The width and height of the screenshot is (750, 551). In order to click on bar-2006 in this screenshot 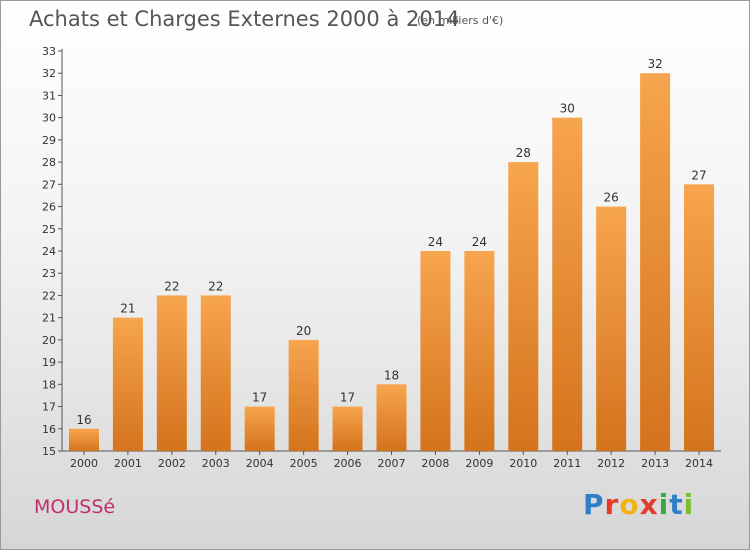, I will do `click(347, 428)`.